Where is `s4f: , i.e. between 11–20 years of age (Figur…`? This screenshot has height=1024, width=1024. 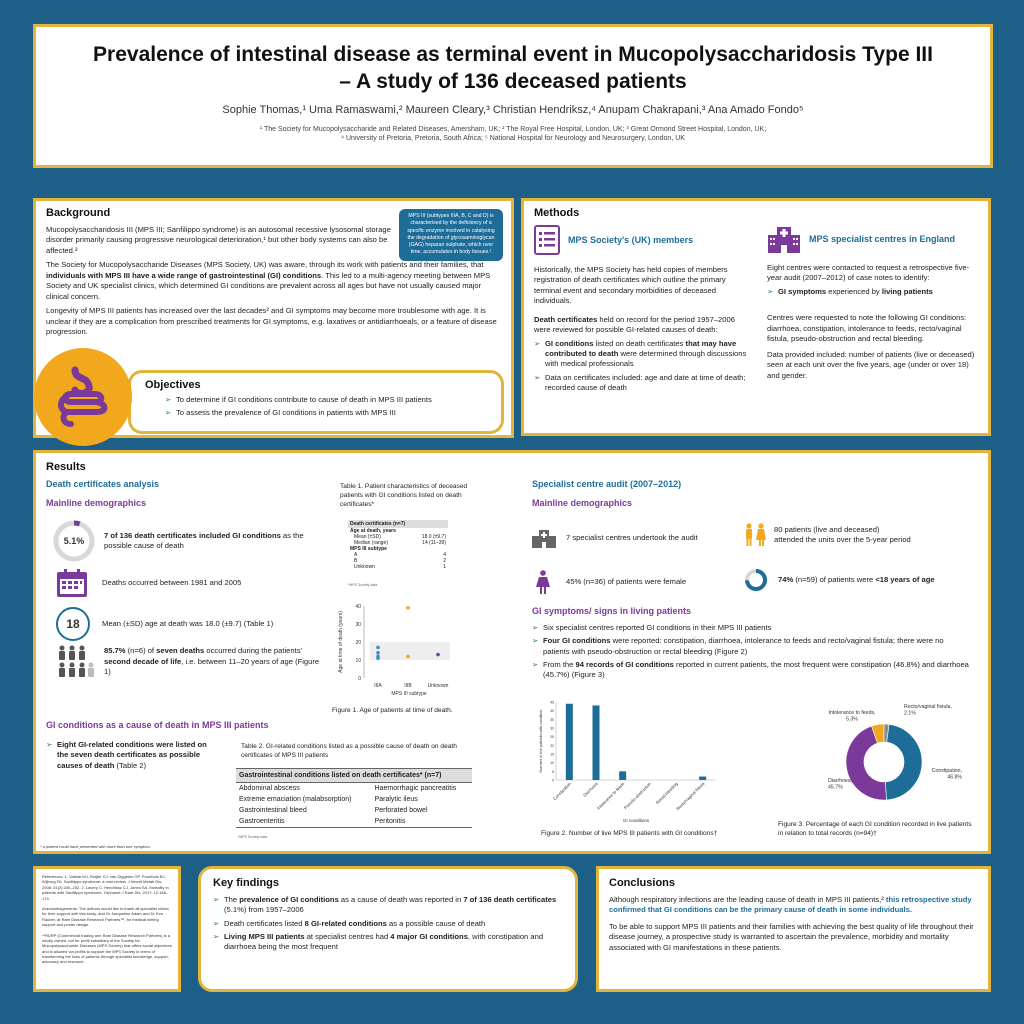
s4f: , i.e. between 11–20 years of age (Figur… is located at coordinates (212, 666).